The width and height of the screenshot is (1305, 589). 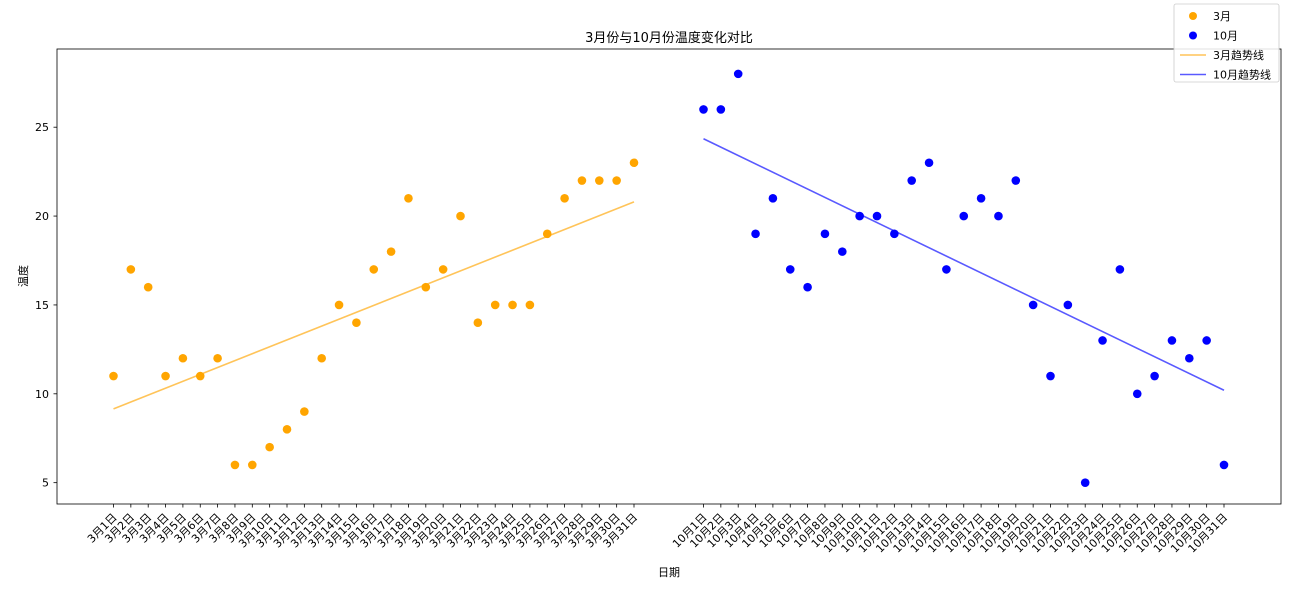 What do you see at coordinates (1242, 75) in the screenshot?
I see `legend-label: 10月趋势线` at bounding box center [1242, 75].